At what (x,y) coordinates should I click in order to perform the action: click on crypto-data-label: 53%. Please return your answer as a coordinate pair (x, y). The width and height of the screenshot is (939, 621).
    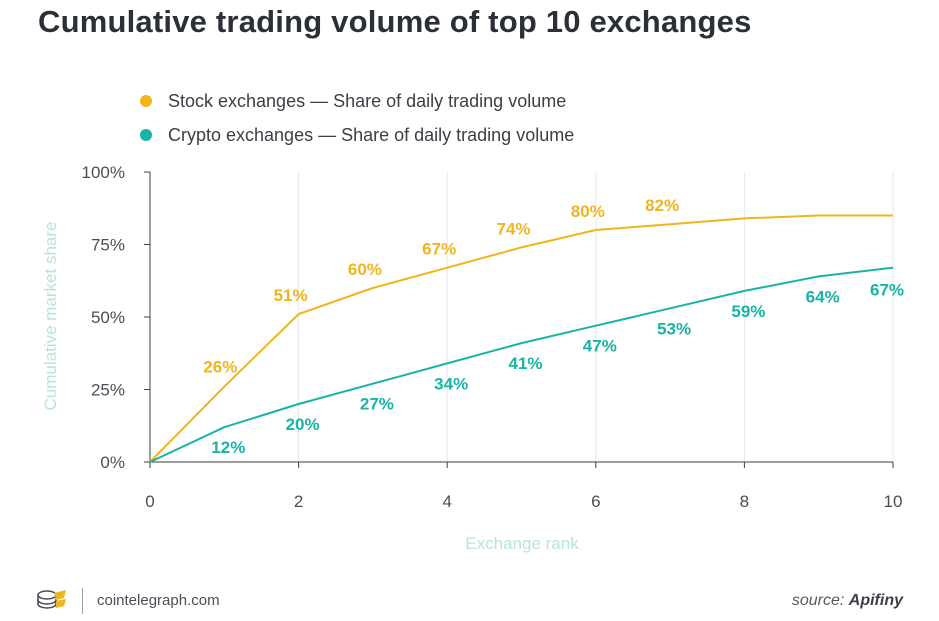
    Looking at the image, I should click on (674, 328).